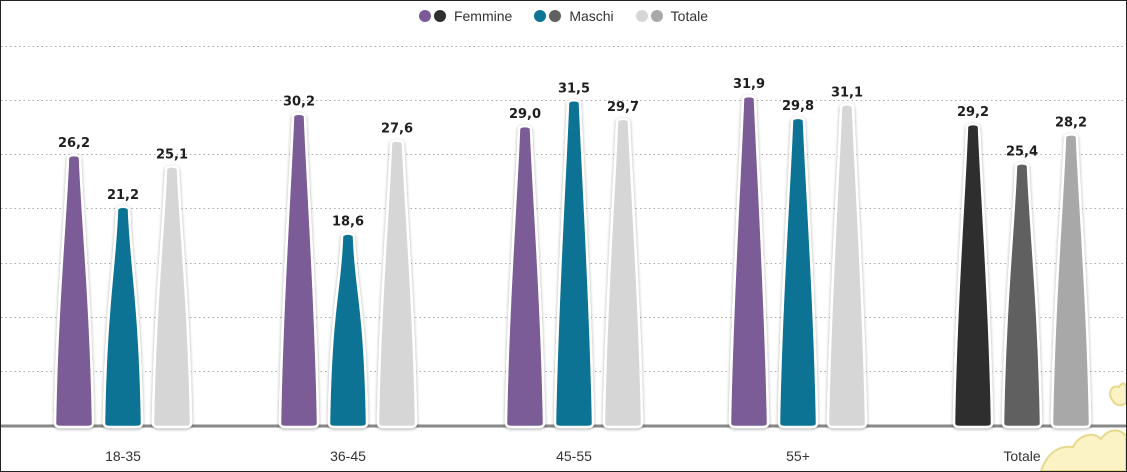 The width and height of the screenshot is (1127, 472). Describe the element at coordinates (540, 16) in the screenshot. I see `legend-swatch-maschi` at that location.